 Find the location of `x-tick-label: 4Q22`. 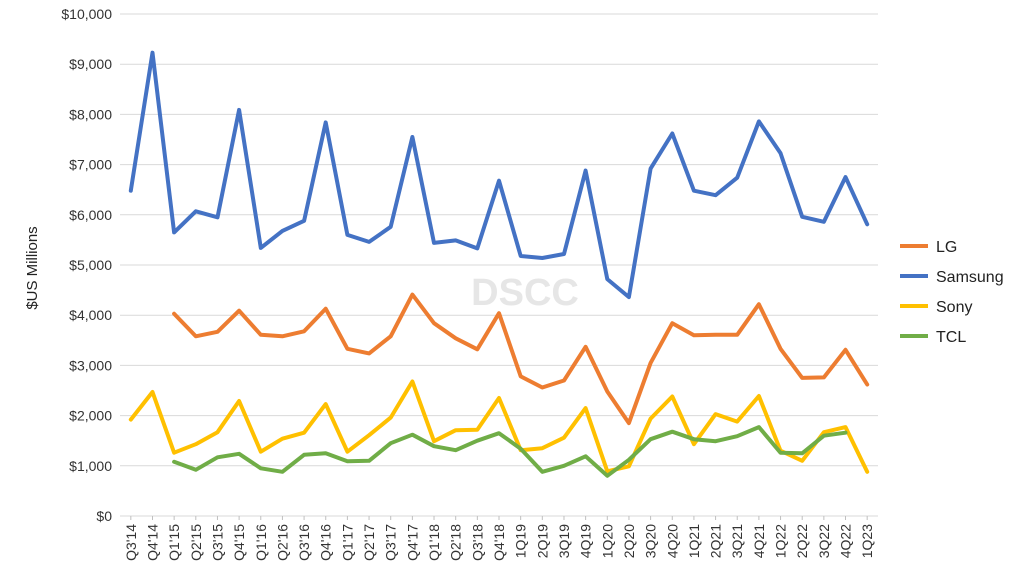

x-tick-label: 4Q22 is located at coordinates (846, 541).